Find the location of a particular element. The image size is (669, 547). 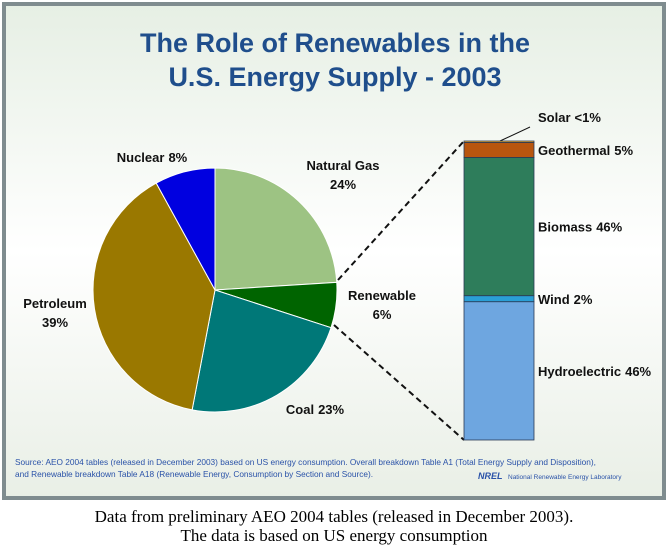

category-label: Coal is located at coordinates (300, 409).